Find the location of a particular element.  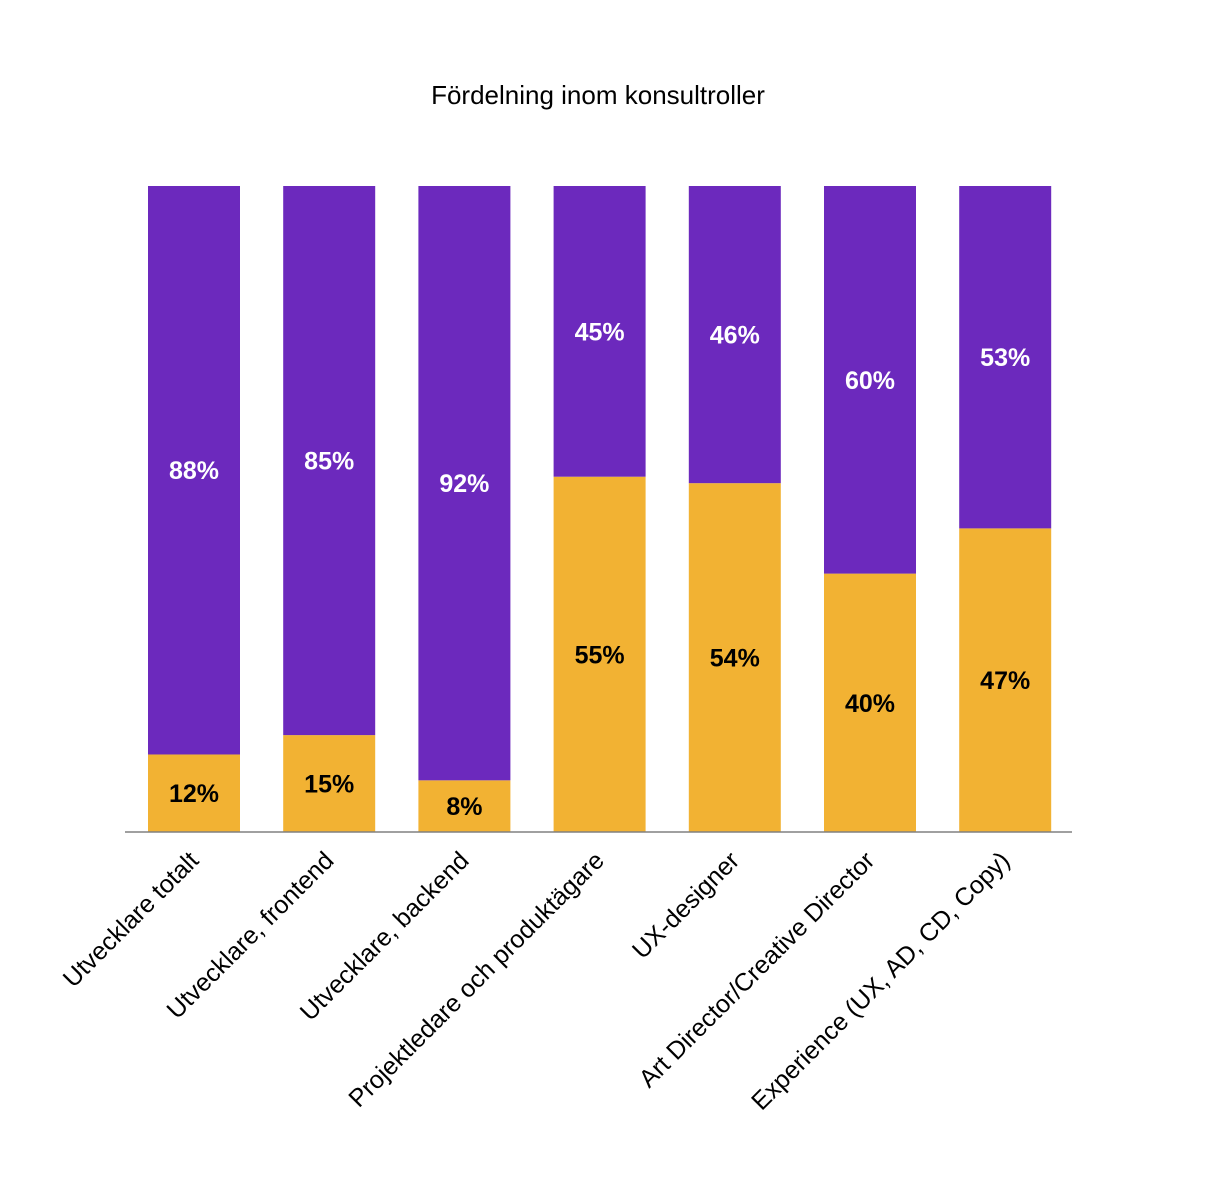

data-label-2-4: 45% is located at coordinates (600, 332).